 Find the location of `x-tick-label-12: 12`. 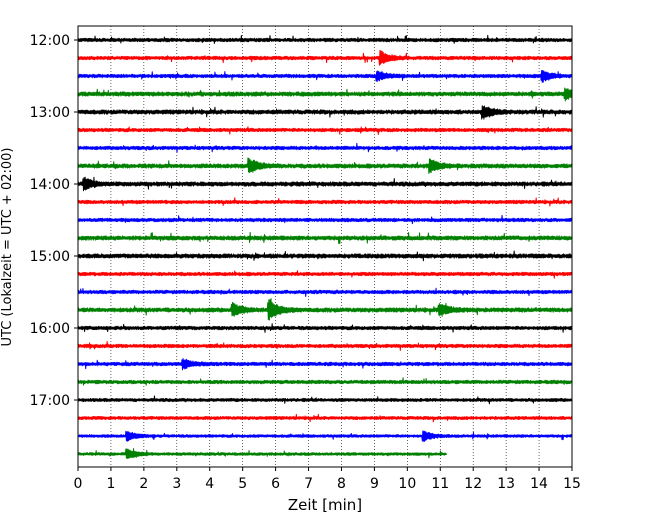

x-tick-label-12: 12 is located at coordinates (473, 484).